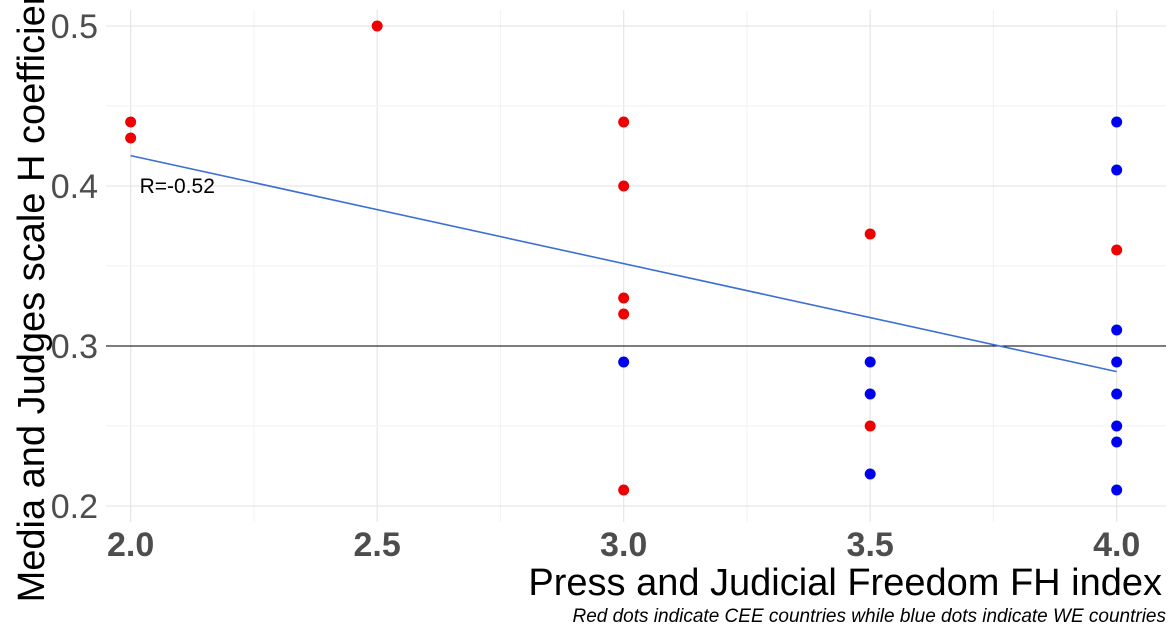 The width and height of the screenshot is (1174, 631). Describe the element at coordinates (74, 347) in the screenshot. I see `y-tick-label: 0.3` at that location.